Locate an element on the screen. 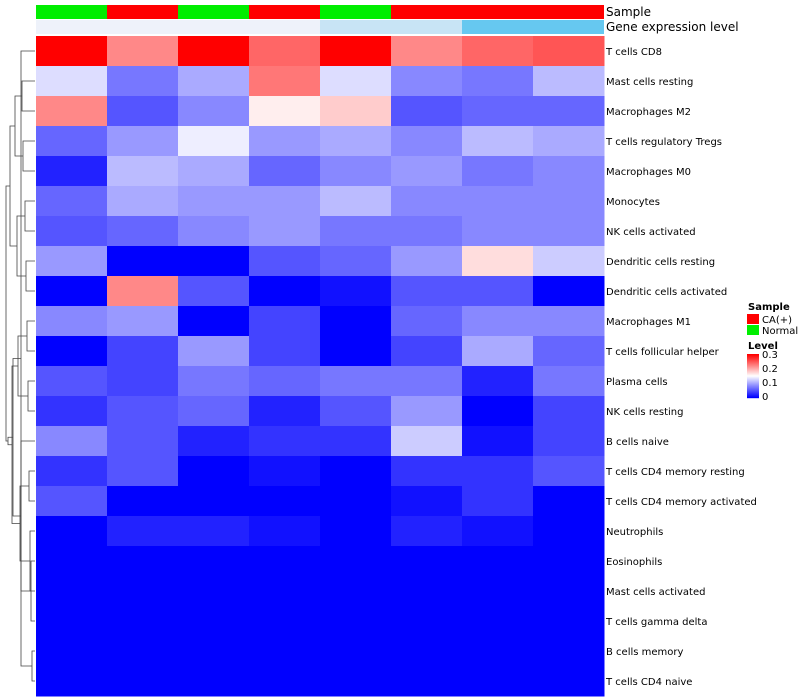 The width and height of the screenshot is (800, 700). row-label: Monocytes is located at coordinates (633, 202).